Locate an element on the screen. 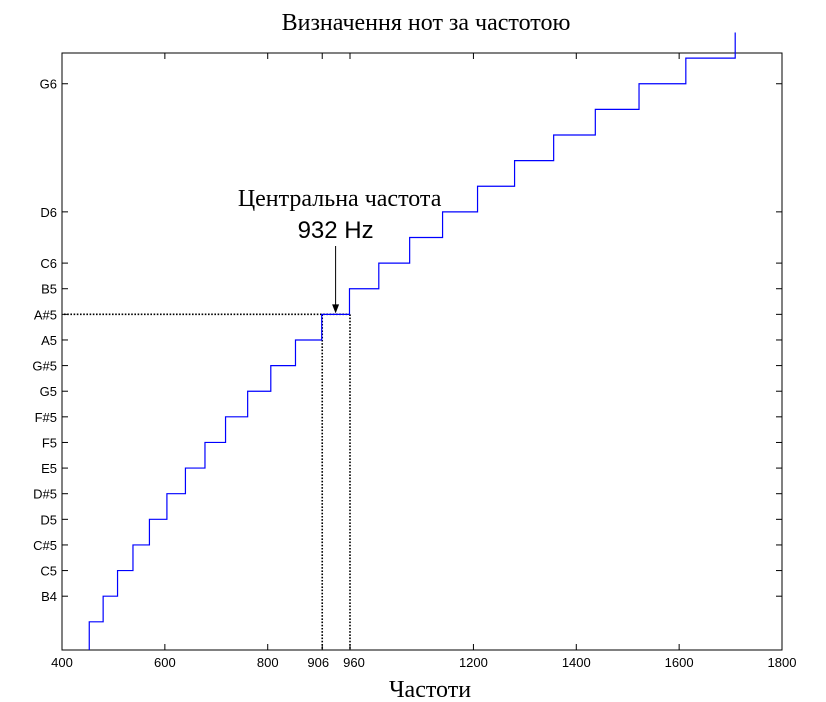 Image resolution: width=826 pixels, height=702 pixels. annotation-arrow-head is located at coordinates (336, 309).